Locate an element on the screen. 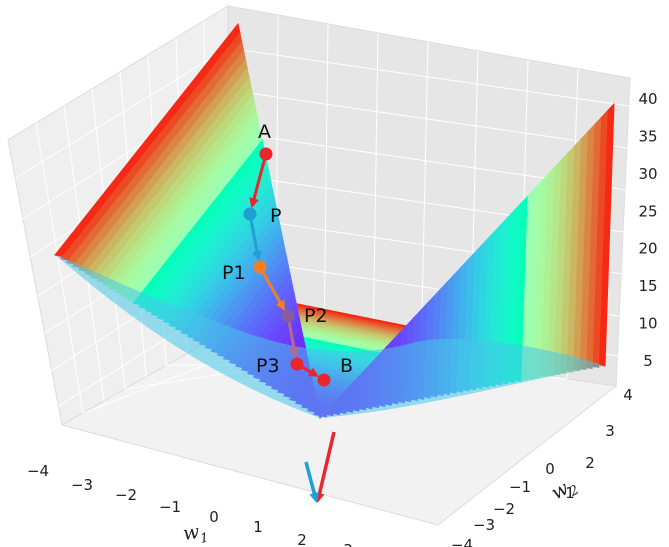 The height and width of the screenshot is (547, 669). projection-arrow-red is located at coordinates (325, 467).